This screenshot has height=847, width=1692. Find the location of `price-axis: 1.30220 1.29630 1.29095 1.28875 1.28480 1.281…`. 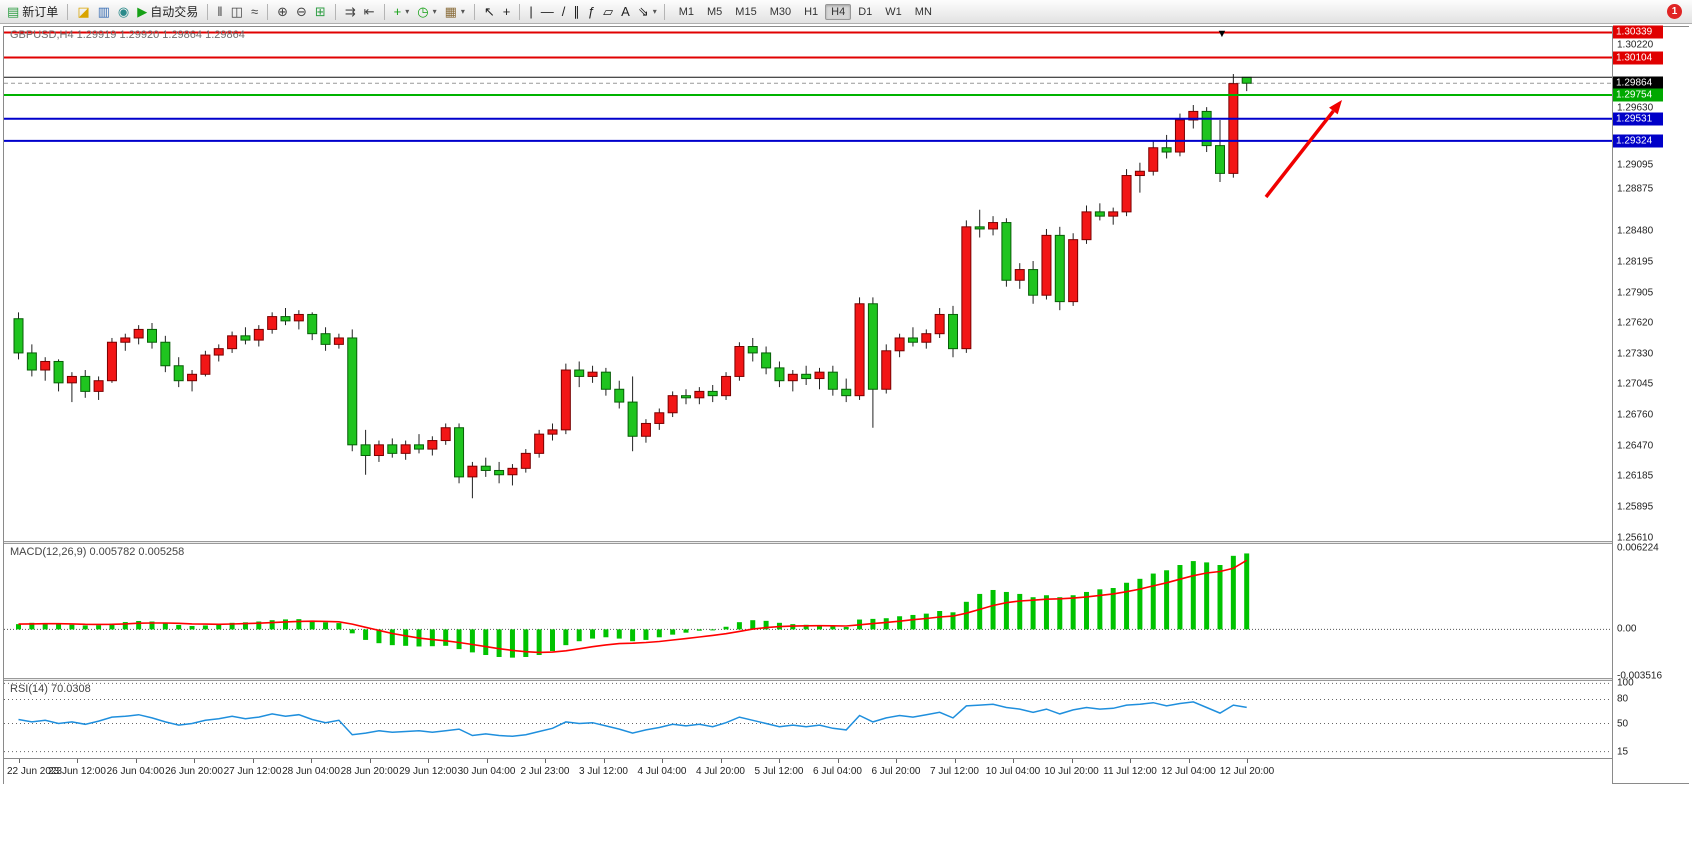

price-axis: 1.30220 1.29630 1.29095 1.28875 1.28480 1.281… is located at coordinates (1651, 404).